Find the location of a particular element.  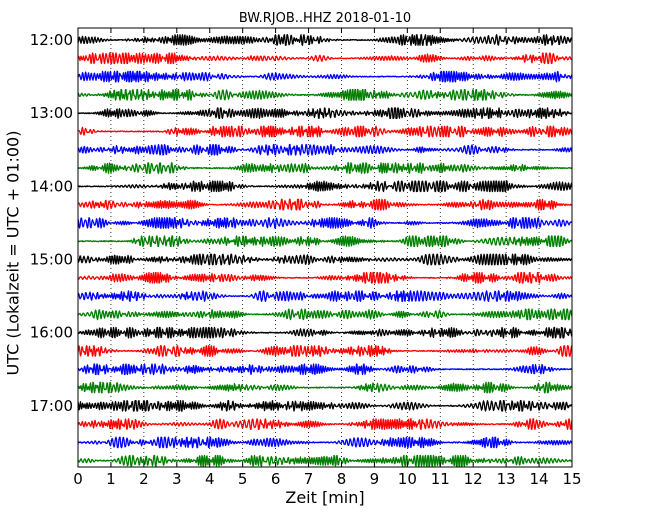

x-tick-label: 7 is located at coordinates (309, 479).